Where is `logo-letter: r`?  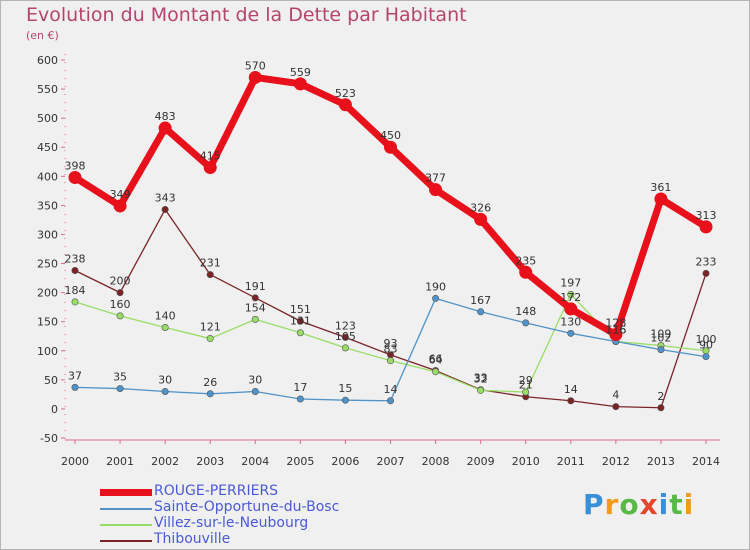 logo-letter: r is located at coordinates (612, 504).